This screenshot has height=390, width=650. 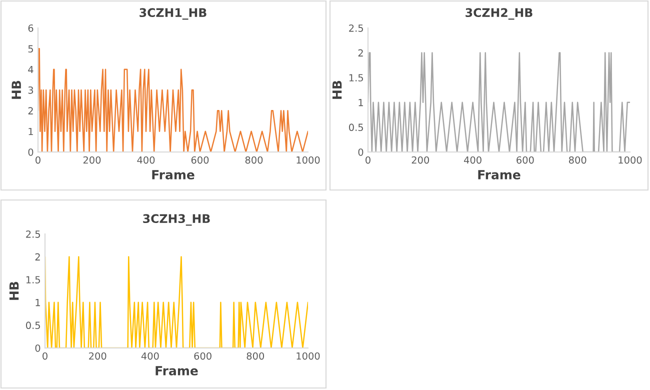 What do you see at coordinates (30, 48) in the screenshot?
I see `y-tick-label: 5` at bounding box center [30, 48].